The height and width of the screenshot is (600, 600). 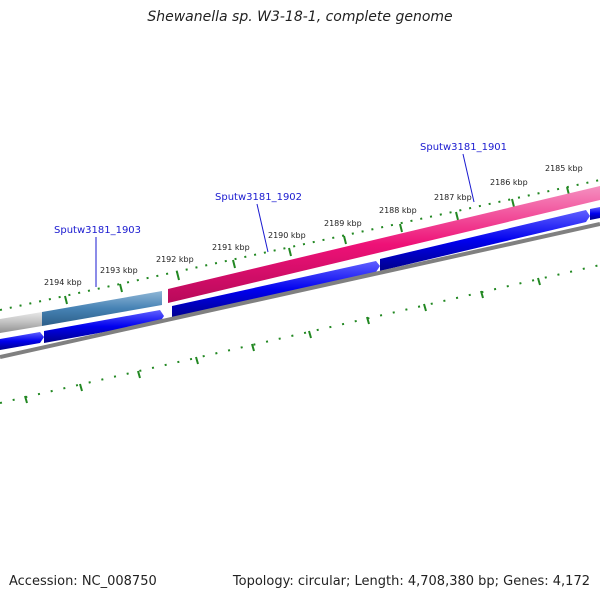 What do you see at coordinates (139, 374) in the screenshot?
I see `inner-tick-c` at bounding box center [139, 374].